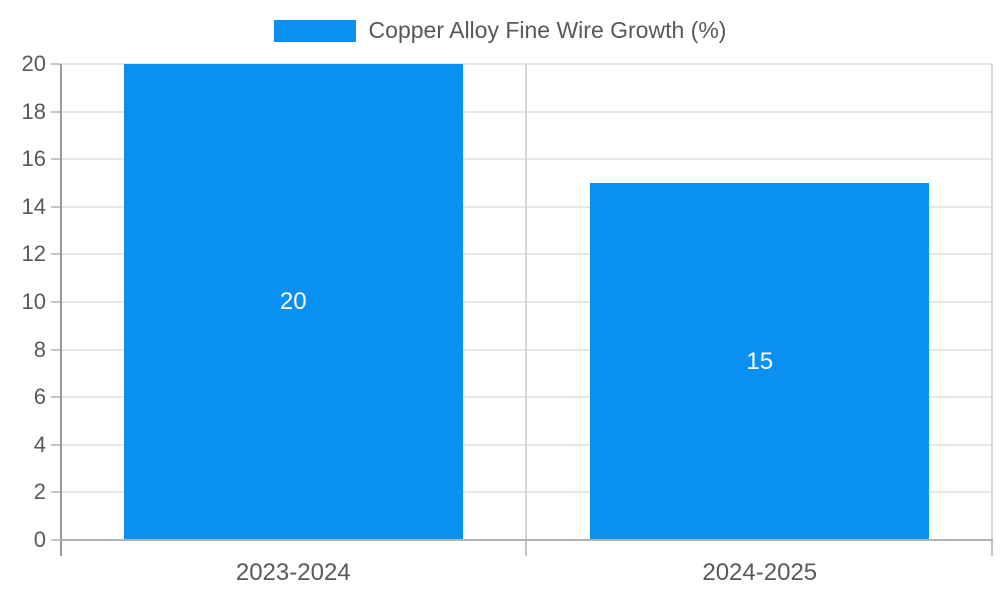  What do you see at coordinates (33, 63) in the screenshot?
I see `y-axis-tick-label: 20` at bounding box center [33, 63].